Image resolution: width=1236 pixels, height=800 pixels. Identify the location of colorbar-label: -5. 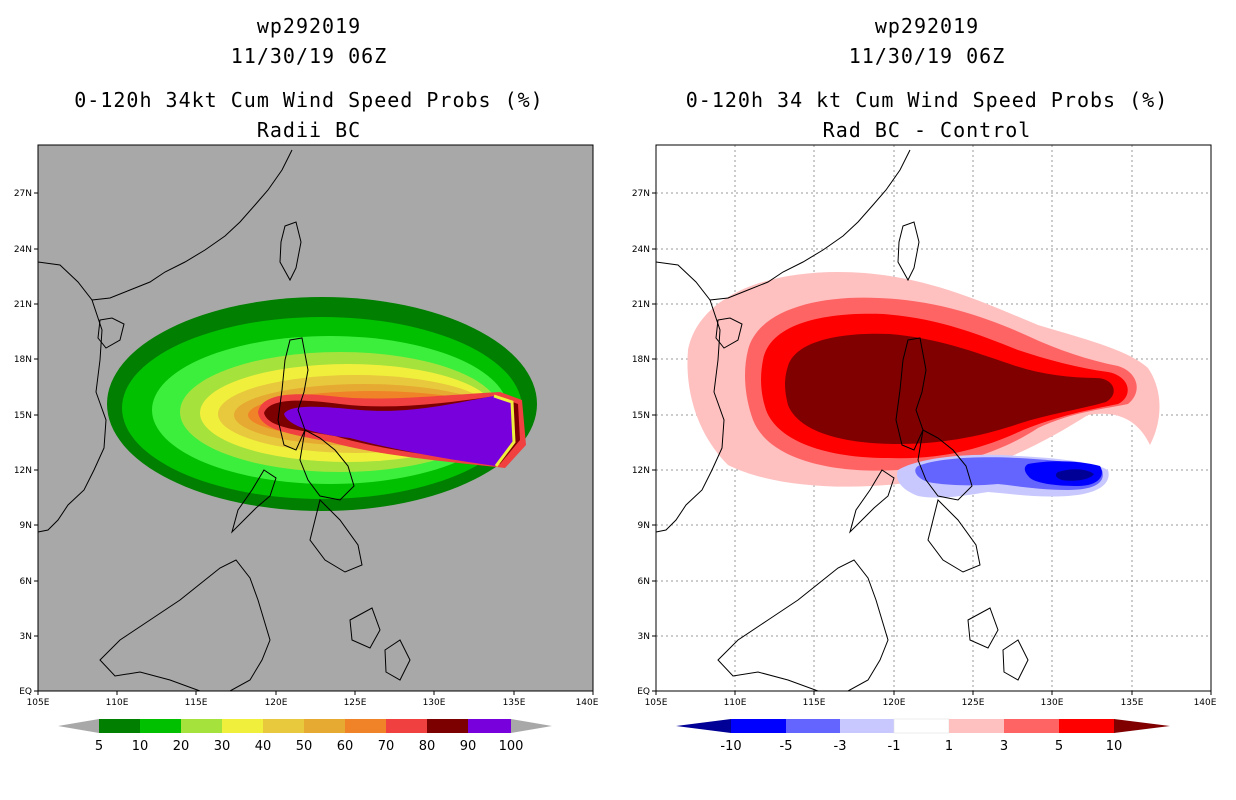
(786, 746).